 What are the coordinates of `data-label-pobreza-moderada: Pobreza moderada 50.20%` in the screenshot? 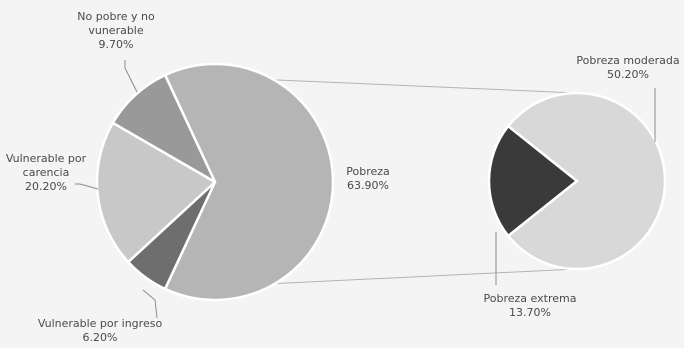 It's located at (627, 67).